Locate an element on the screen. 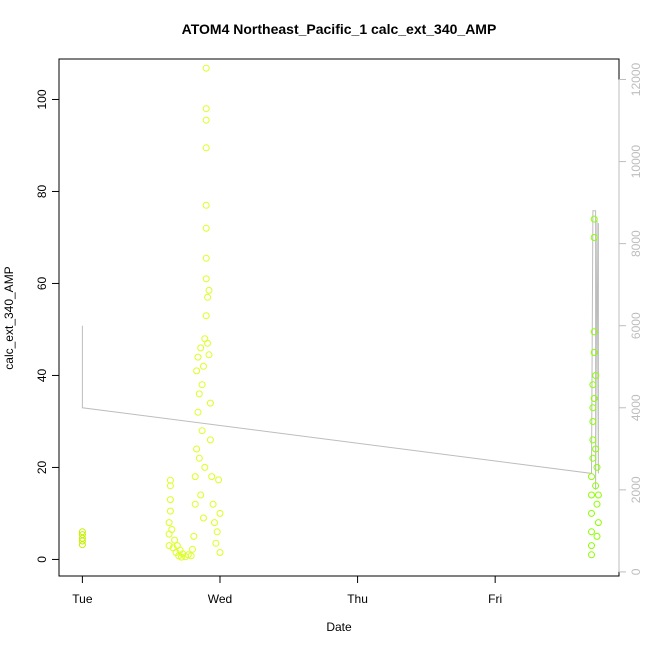 Image resolution: width=650 pixels, height=650 pixels. y-tick-label: 60 is located at coordinates (42, 283).